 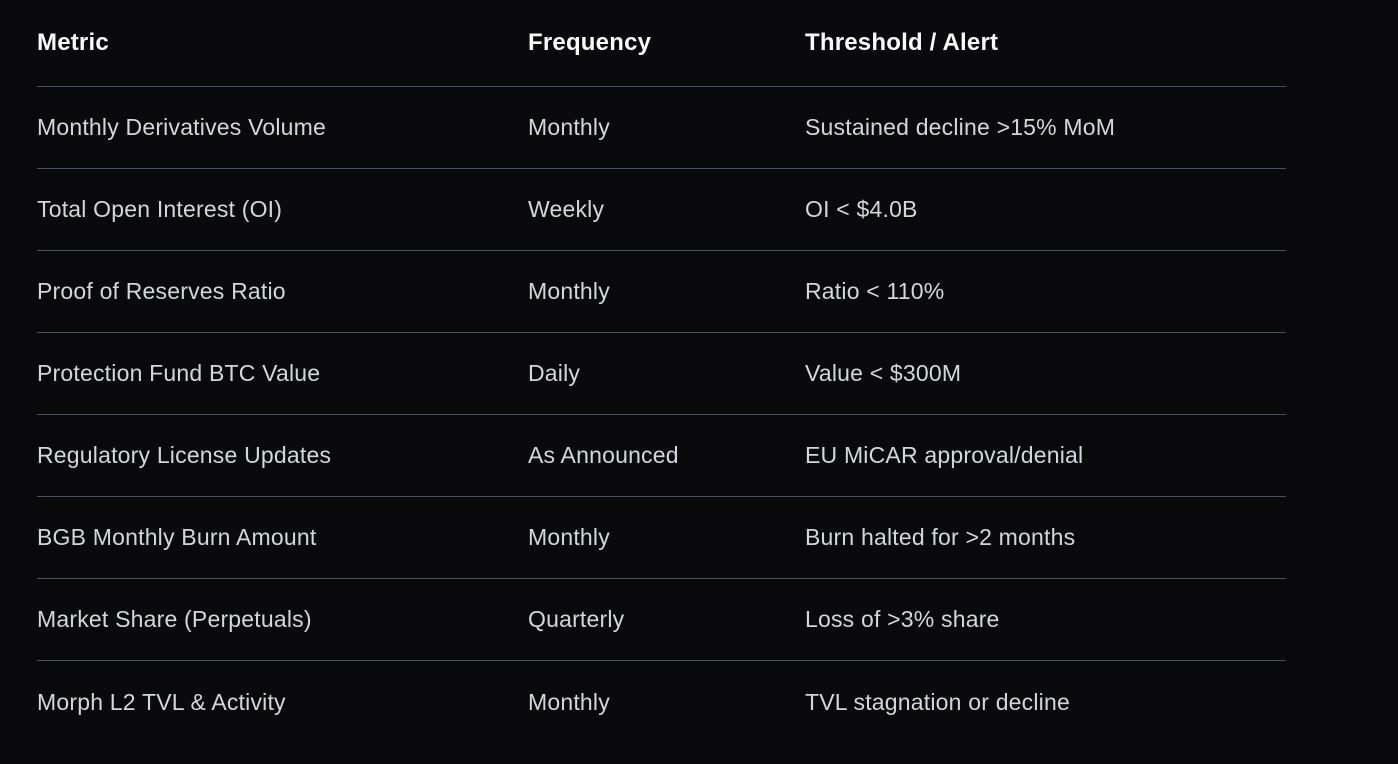 I want to click on cell-threshold: TVL stagnation or decline, so click(x=937, y=701).